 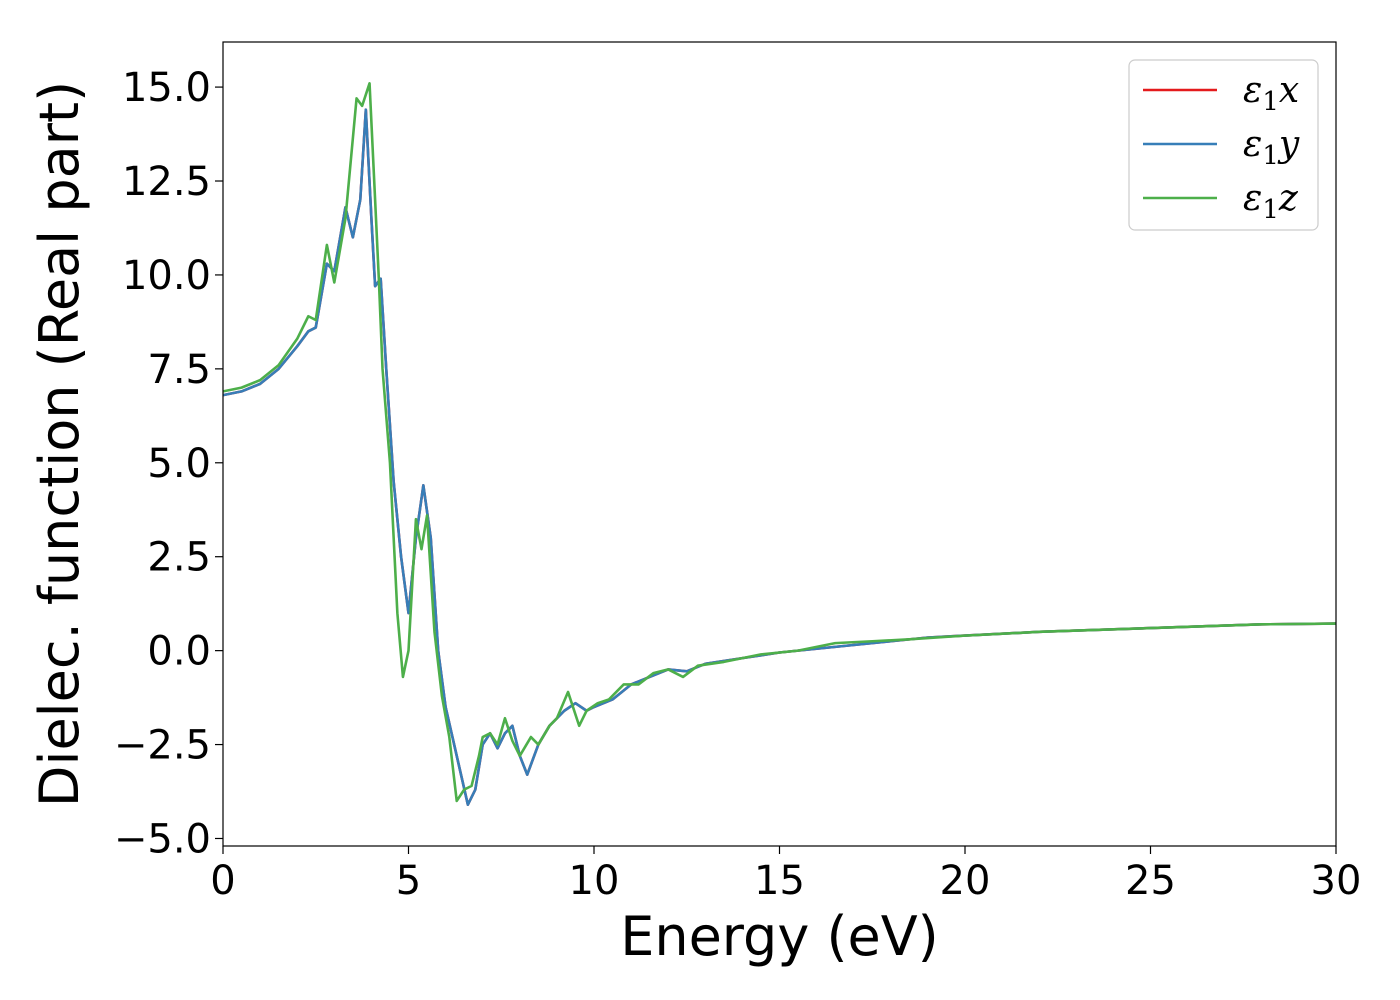 What do you see at coordinates (408, 881) in the screenshot?
I see `x-tick-label: 5` at bounding box center [408, 881].